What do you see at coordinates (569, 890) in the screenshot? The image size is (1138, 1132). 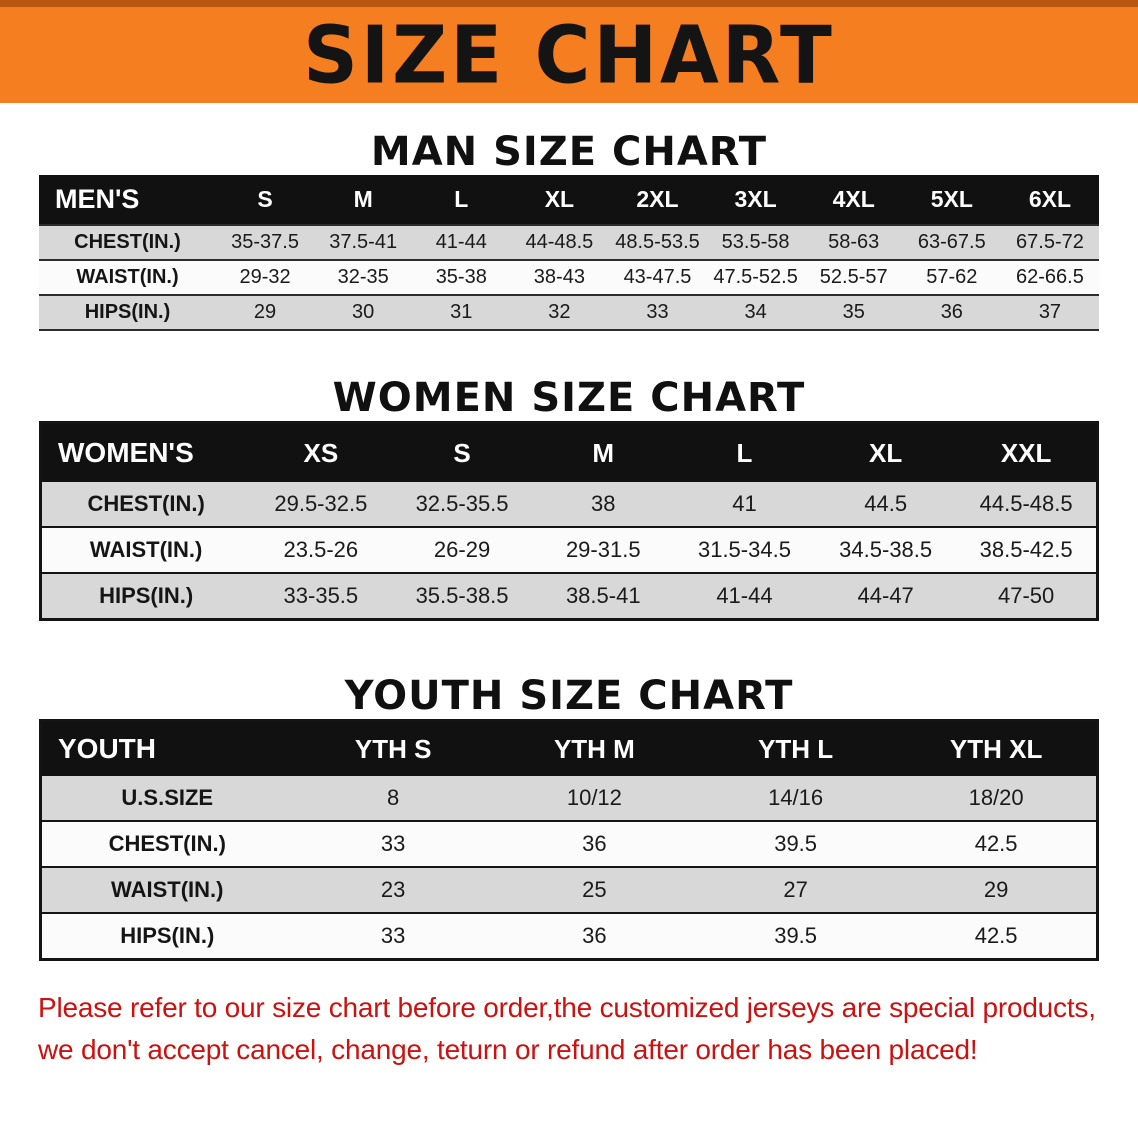 I see `table-row: WAIST(IN.) 23 25 27 29` at bounding box center [569, 890].